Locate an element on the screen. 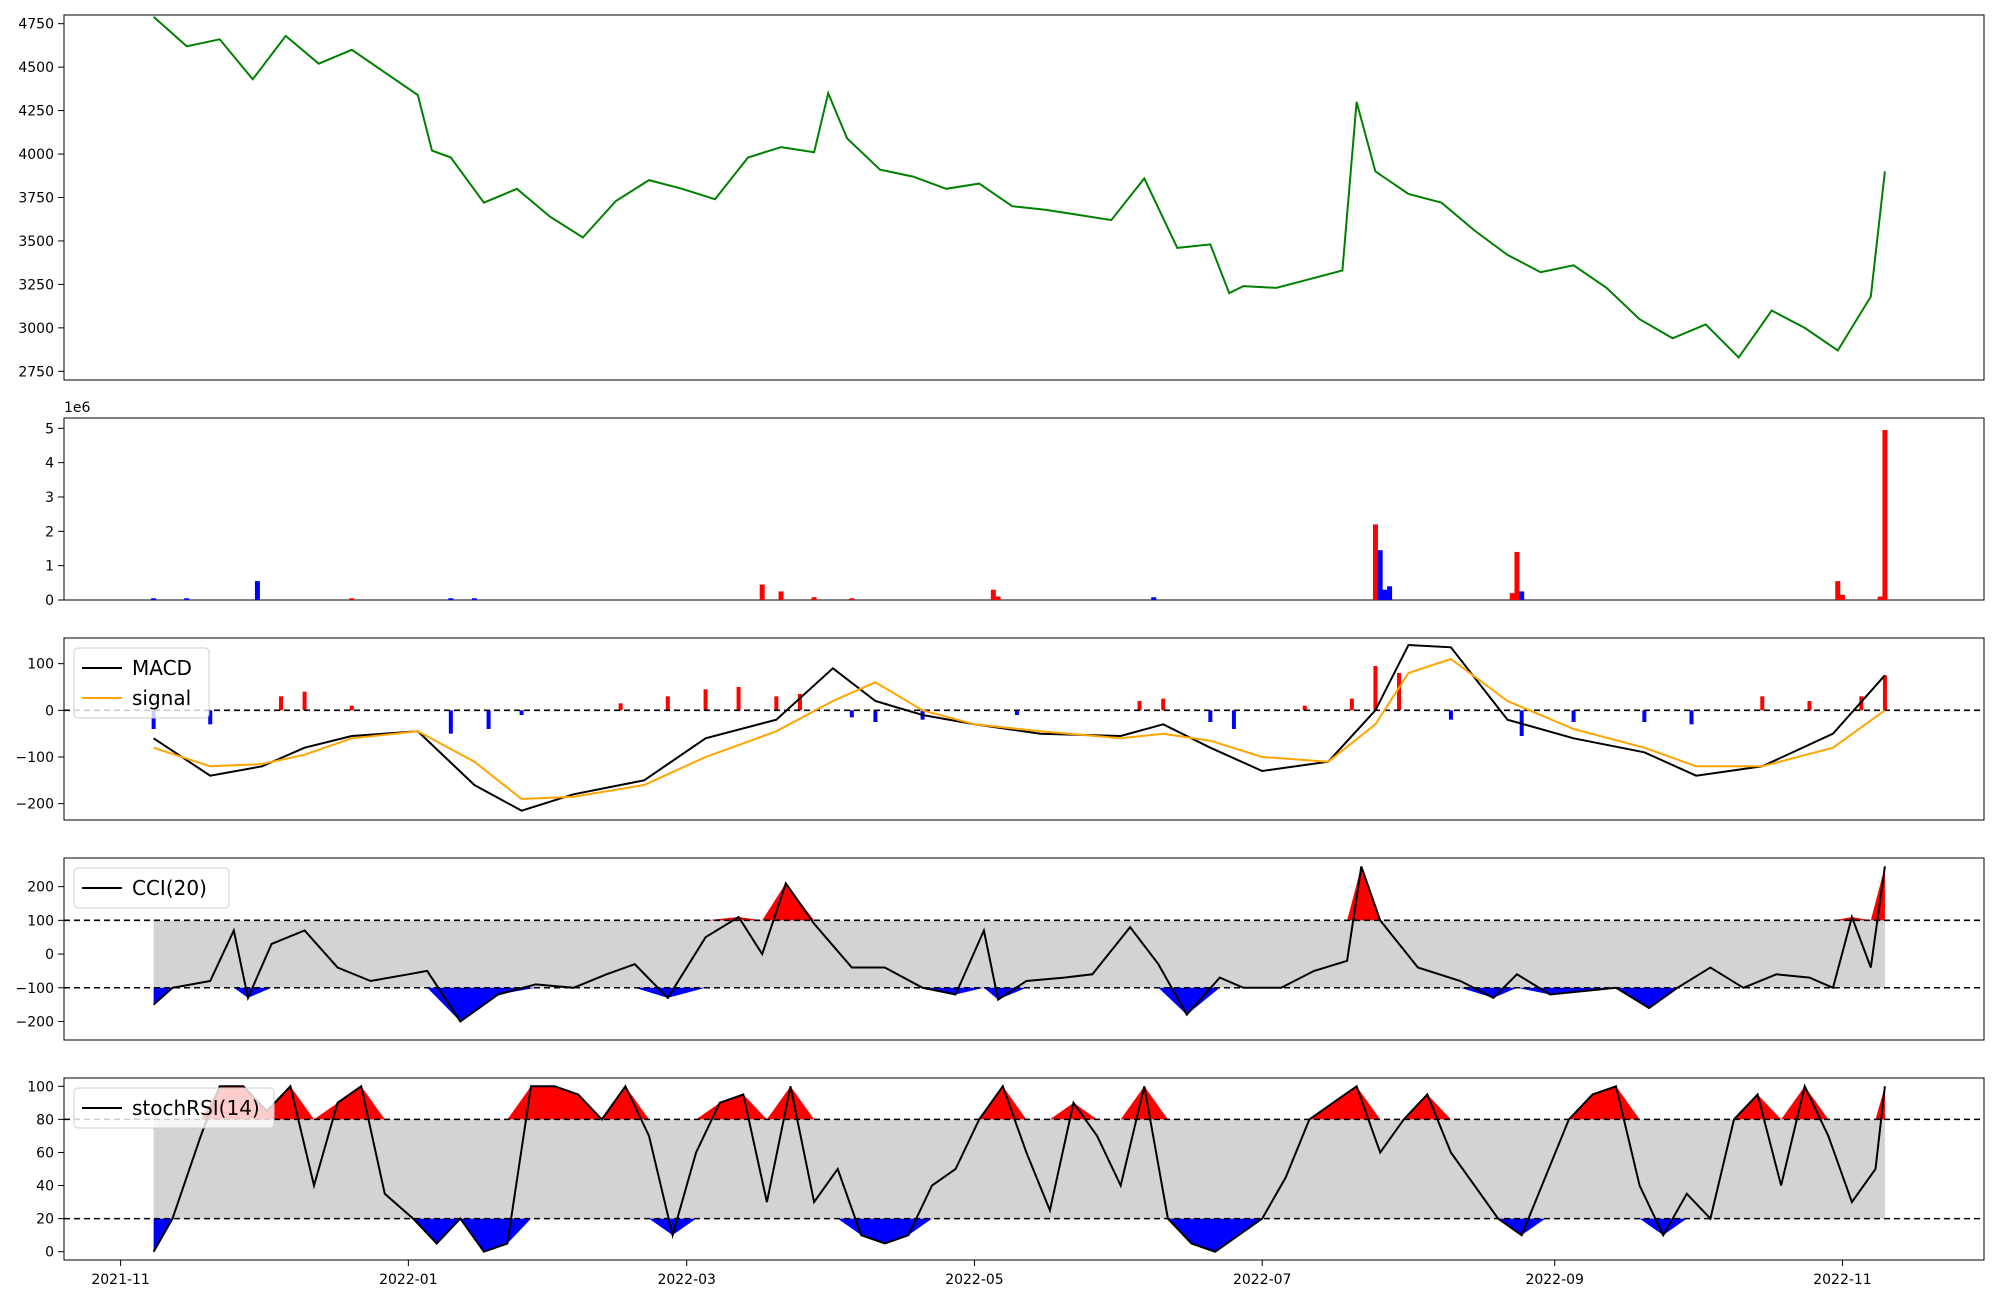 Image resolution: width=2000 pixels, height=1300 pixels. y-tick-label: 3500 is located at coordinates (36, 242).